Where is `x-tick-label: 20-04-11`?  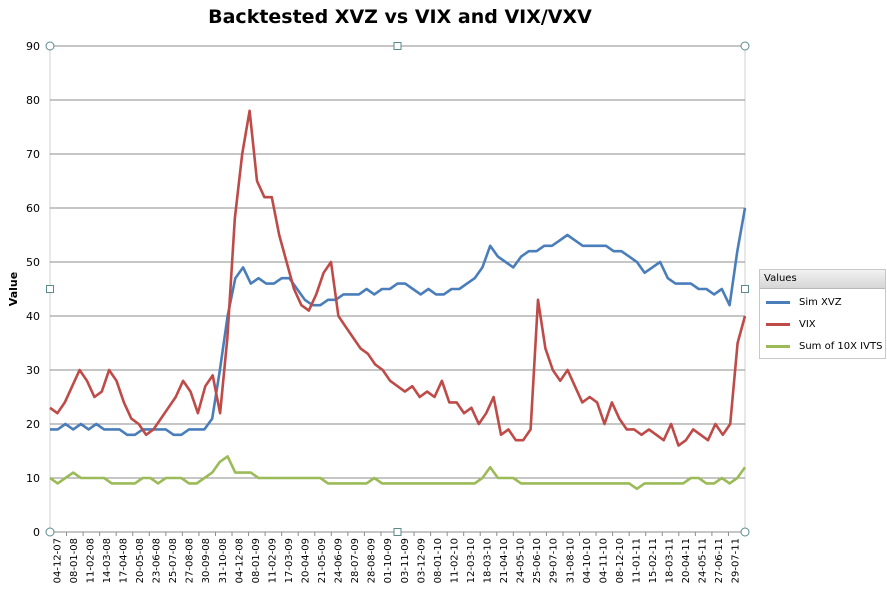 x-tick-label: 20-04-11 is located at coordinates (686, 560).